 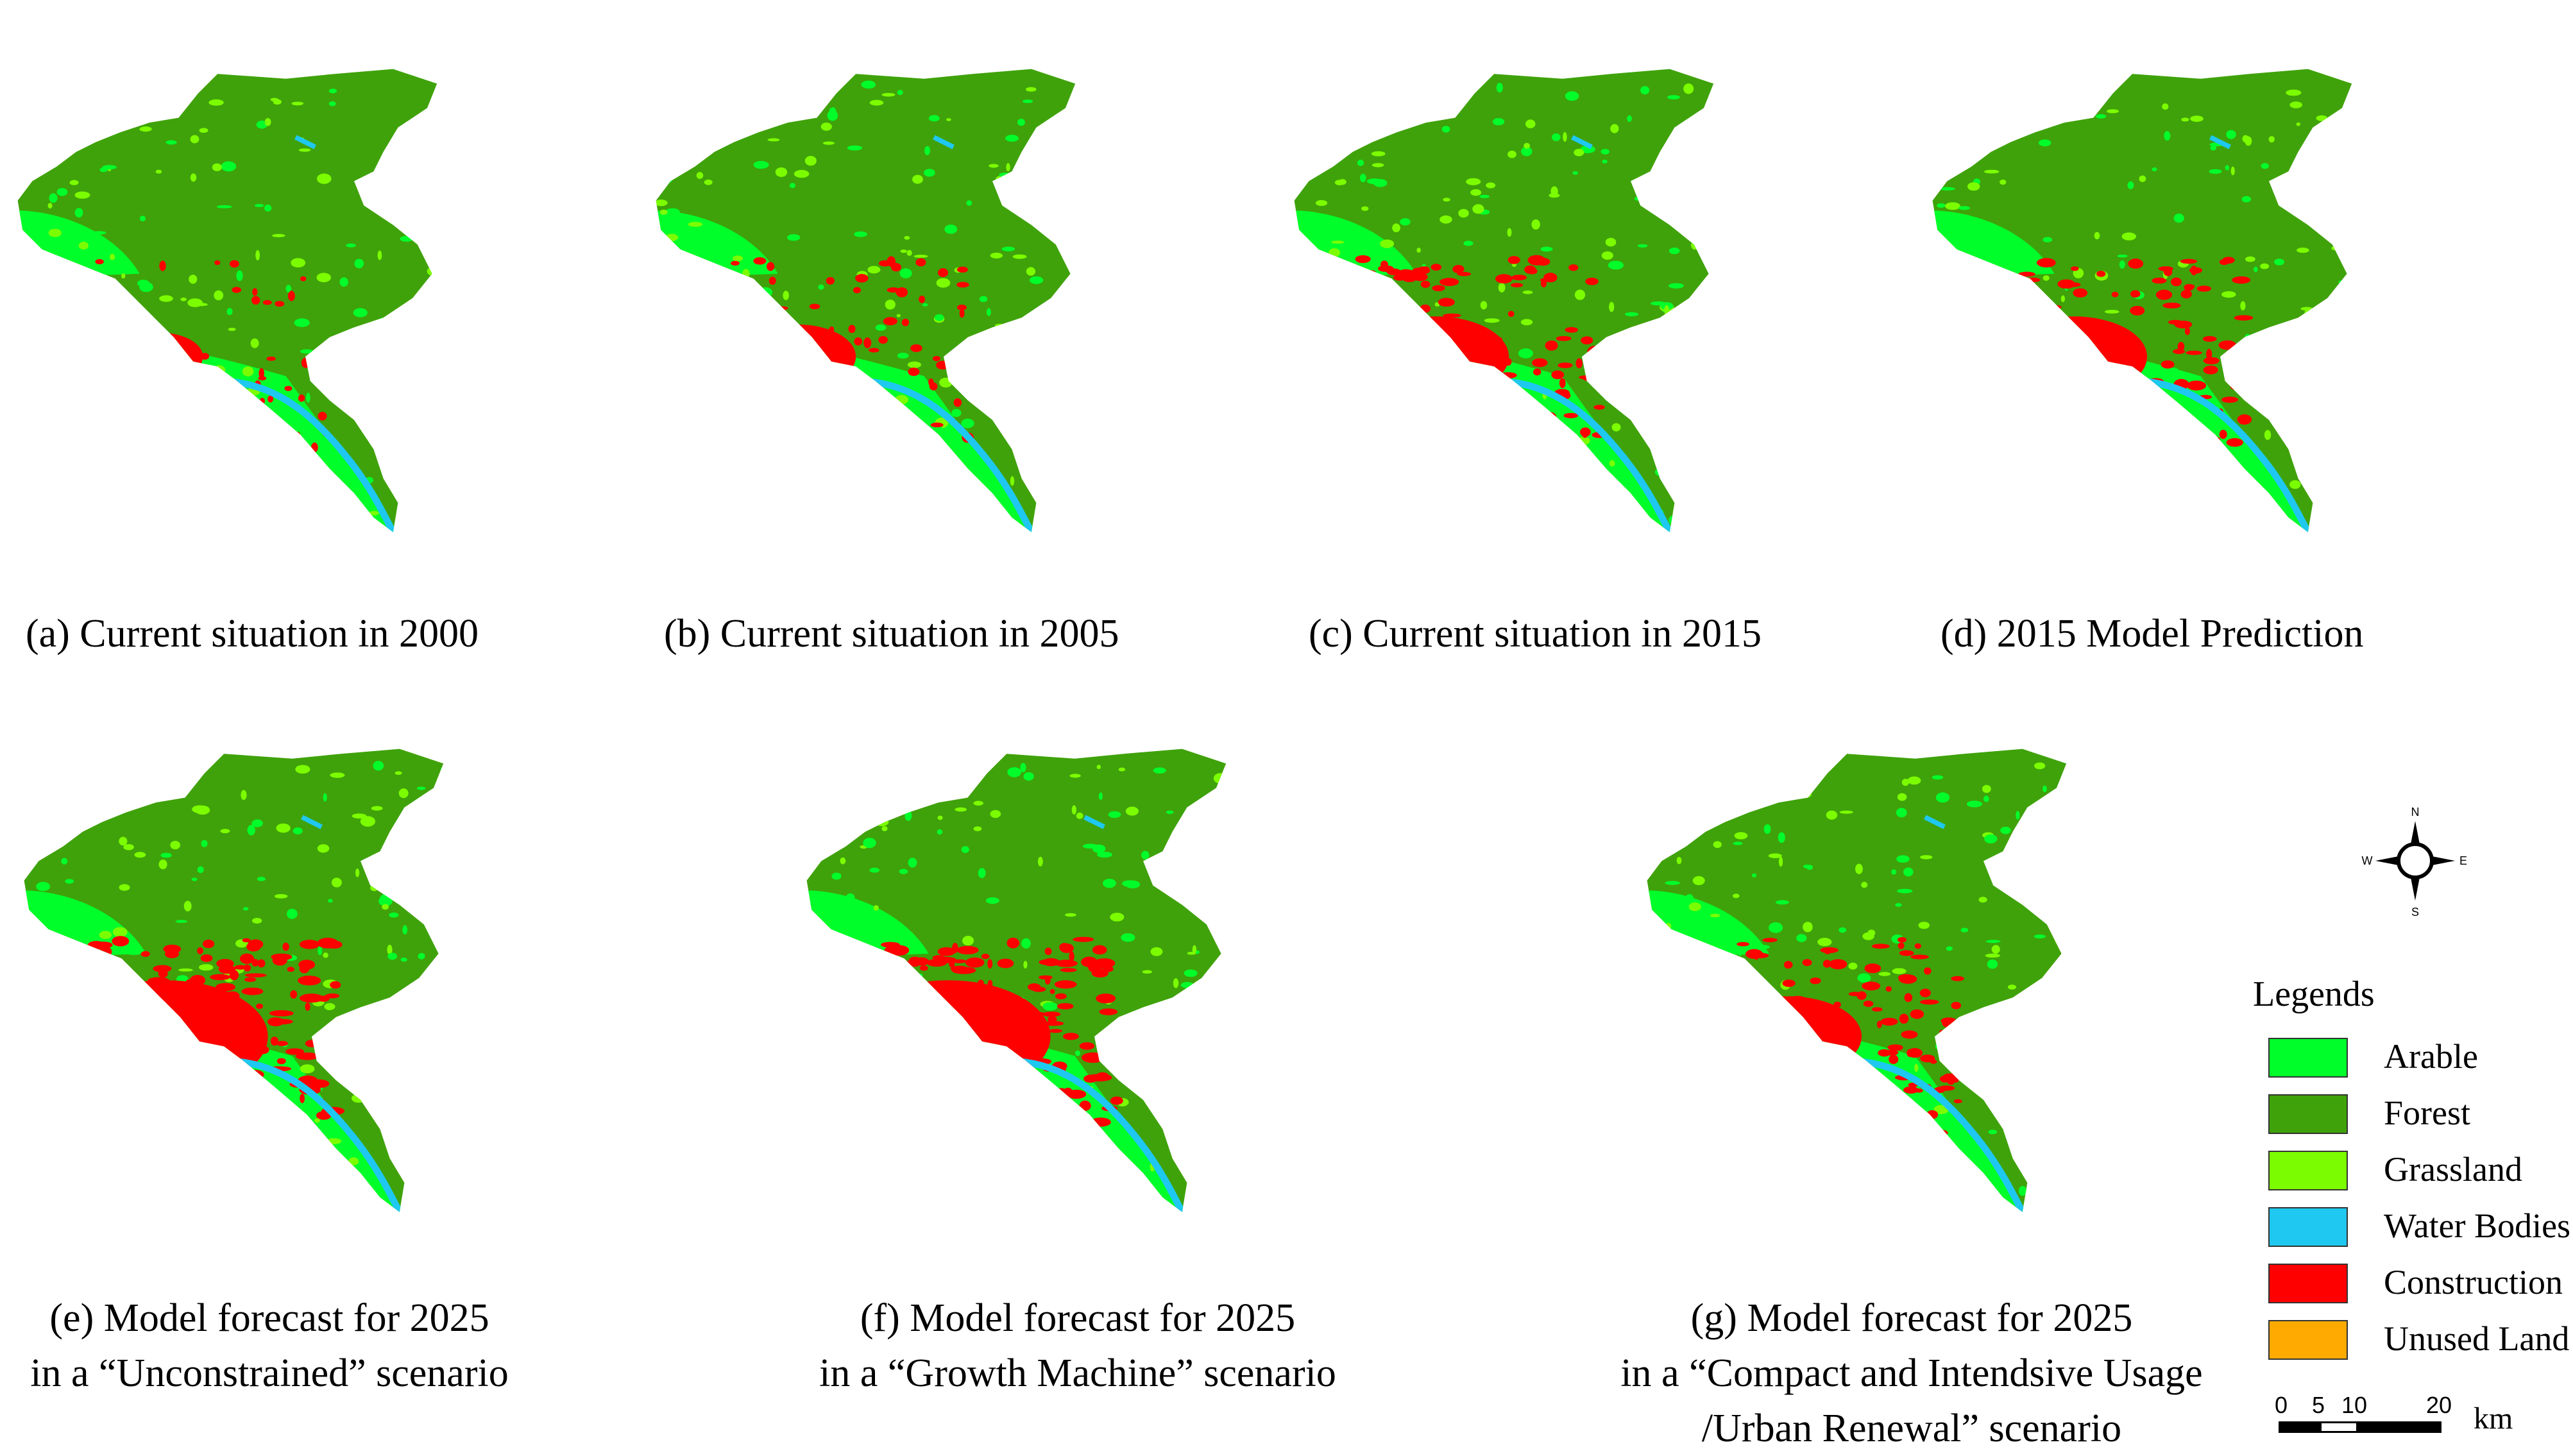 What do you see at coordinates (2367, 861) in the screenshot?
I see `compass-w: W` at bounding box center [2367, 861].